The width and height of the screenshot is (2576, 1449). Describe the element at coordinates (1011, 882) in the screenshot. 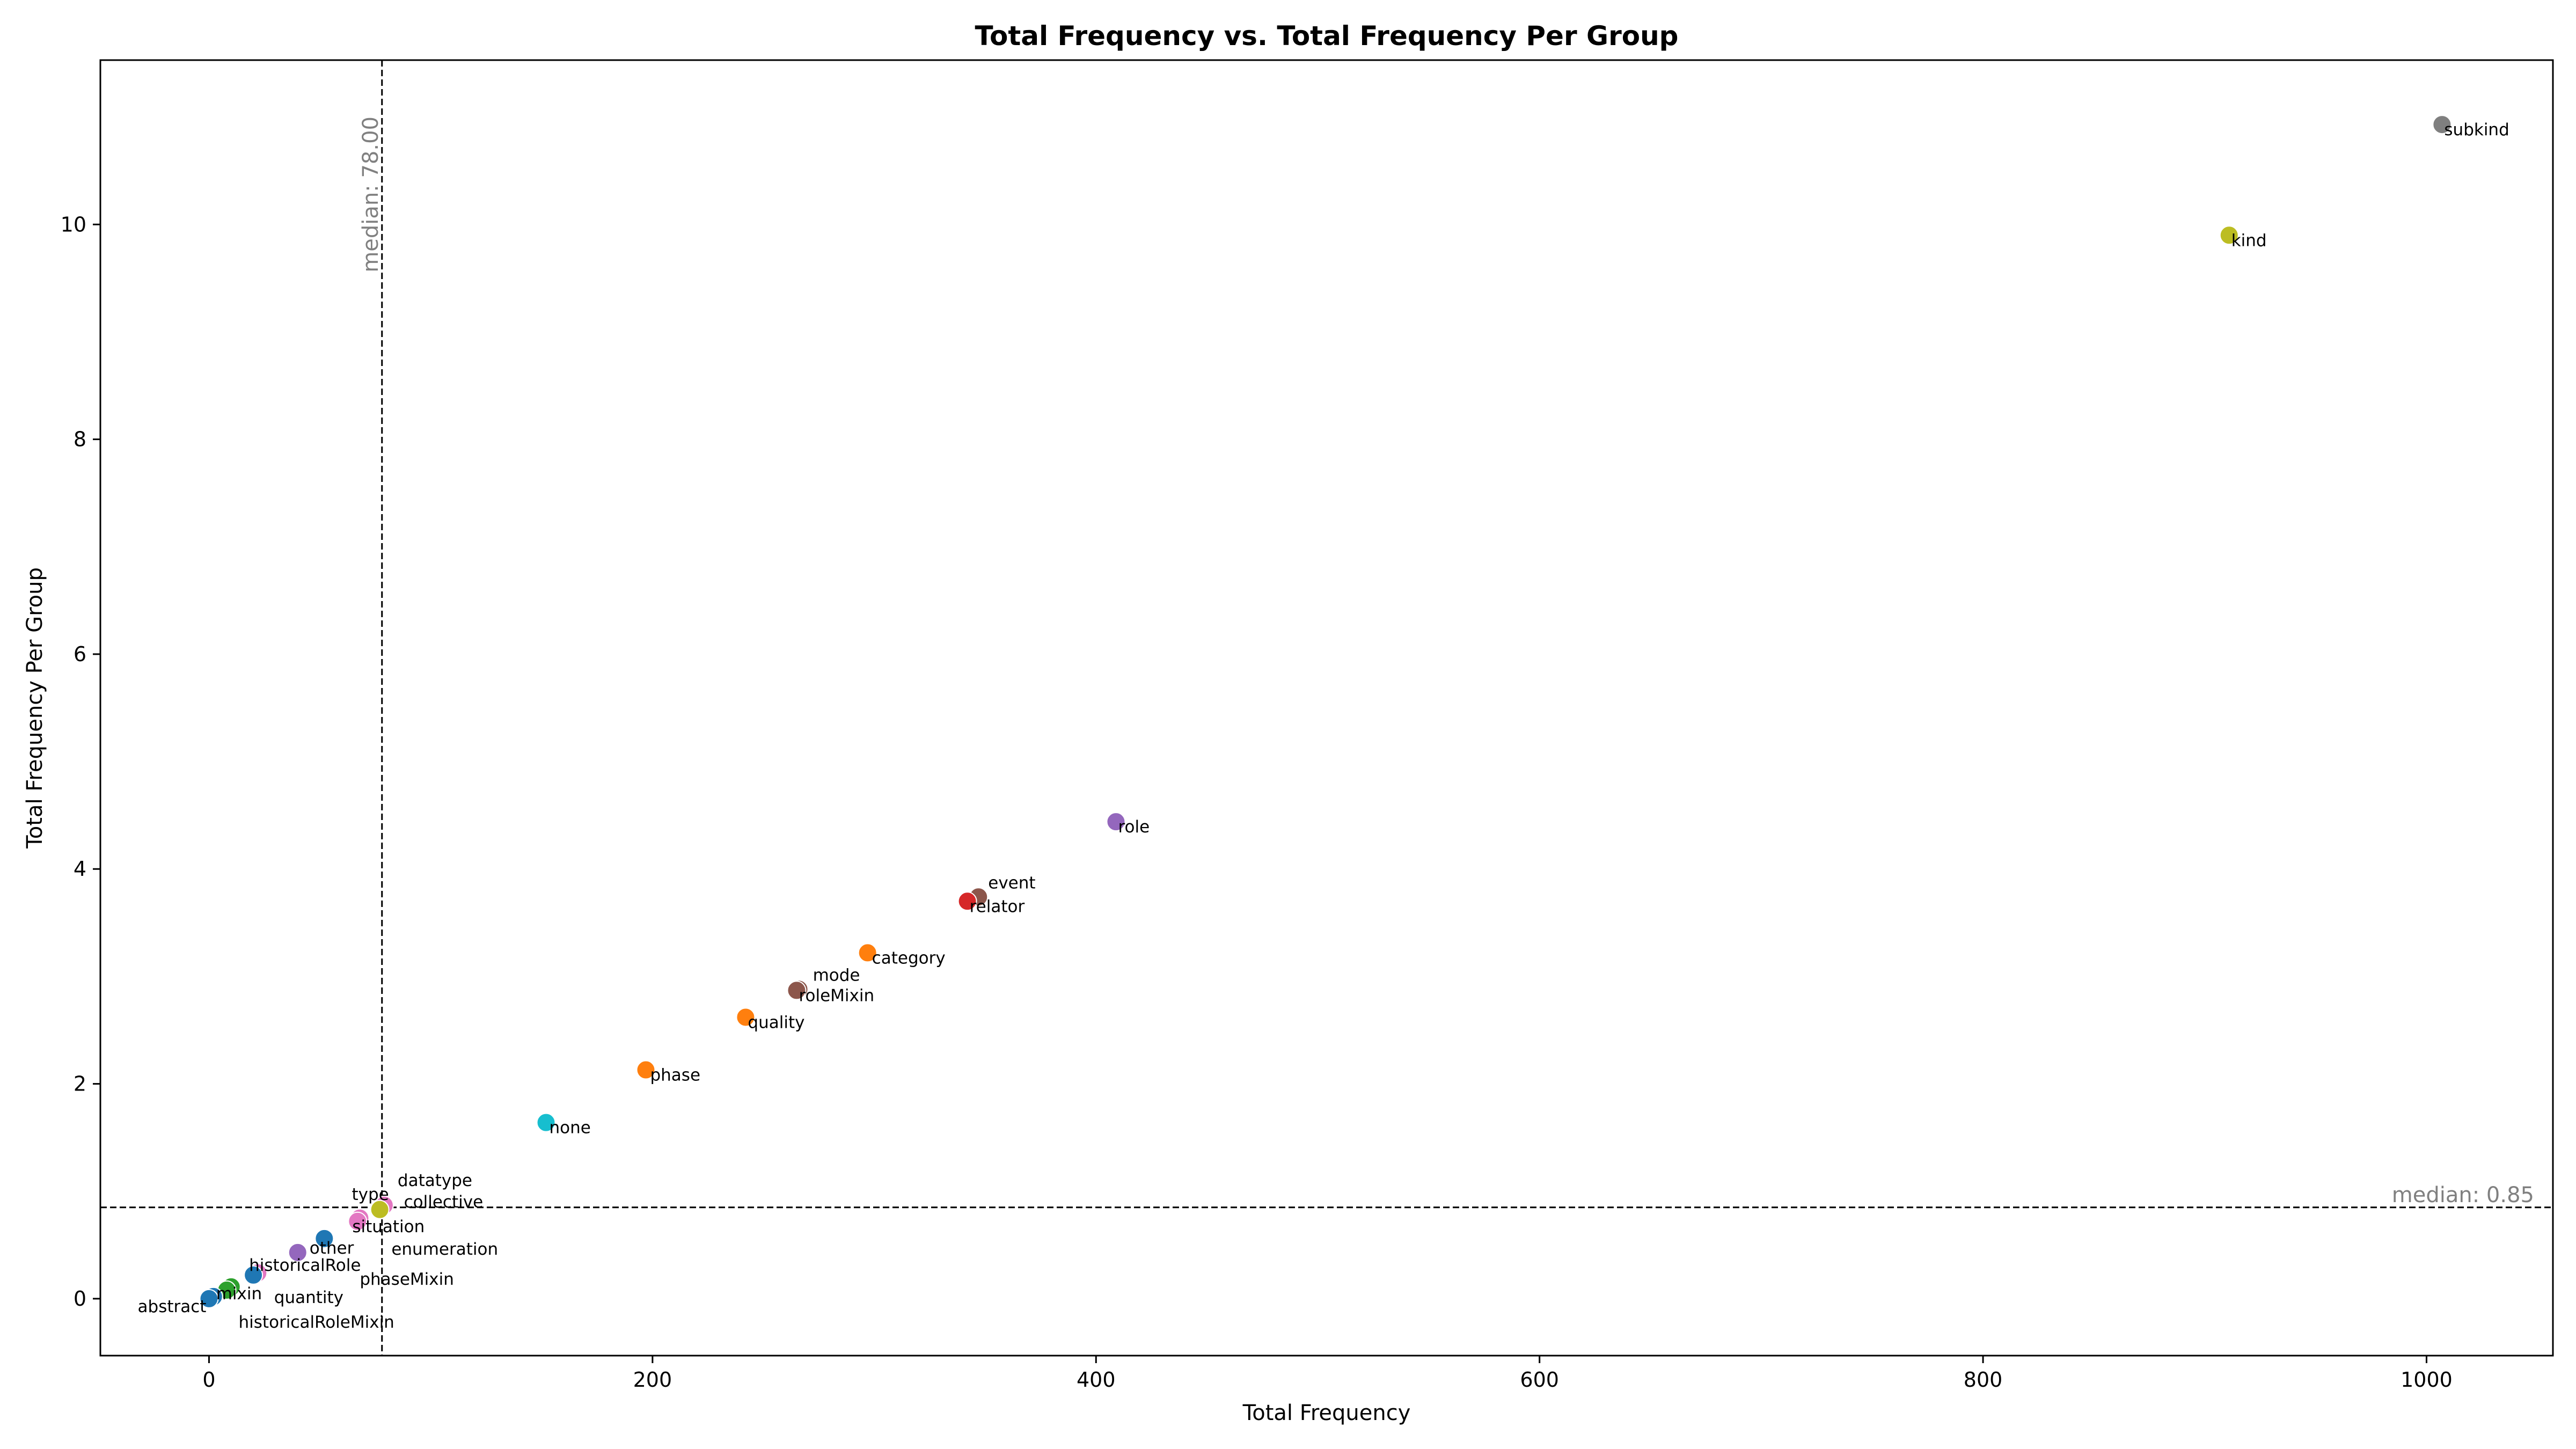

I see `point-label-event: event` at that location.